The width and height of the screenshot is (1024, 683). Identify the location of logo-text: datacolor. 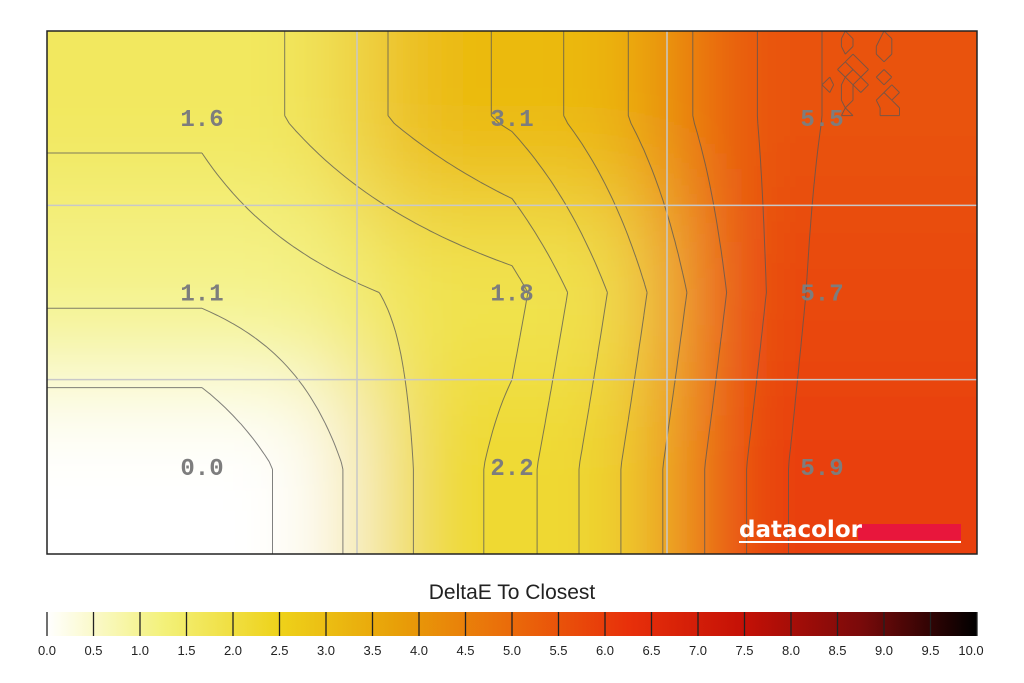
(801, 530).